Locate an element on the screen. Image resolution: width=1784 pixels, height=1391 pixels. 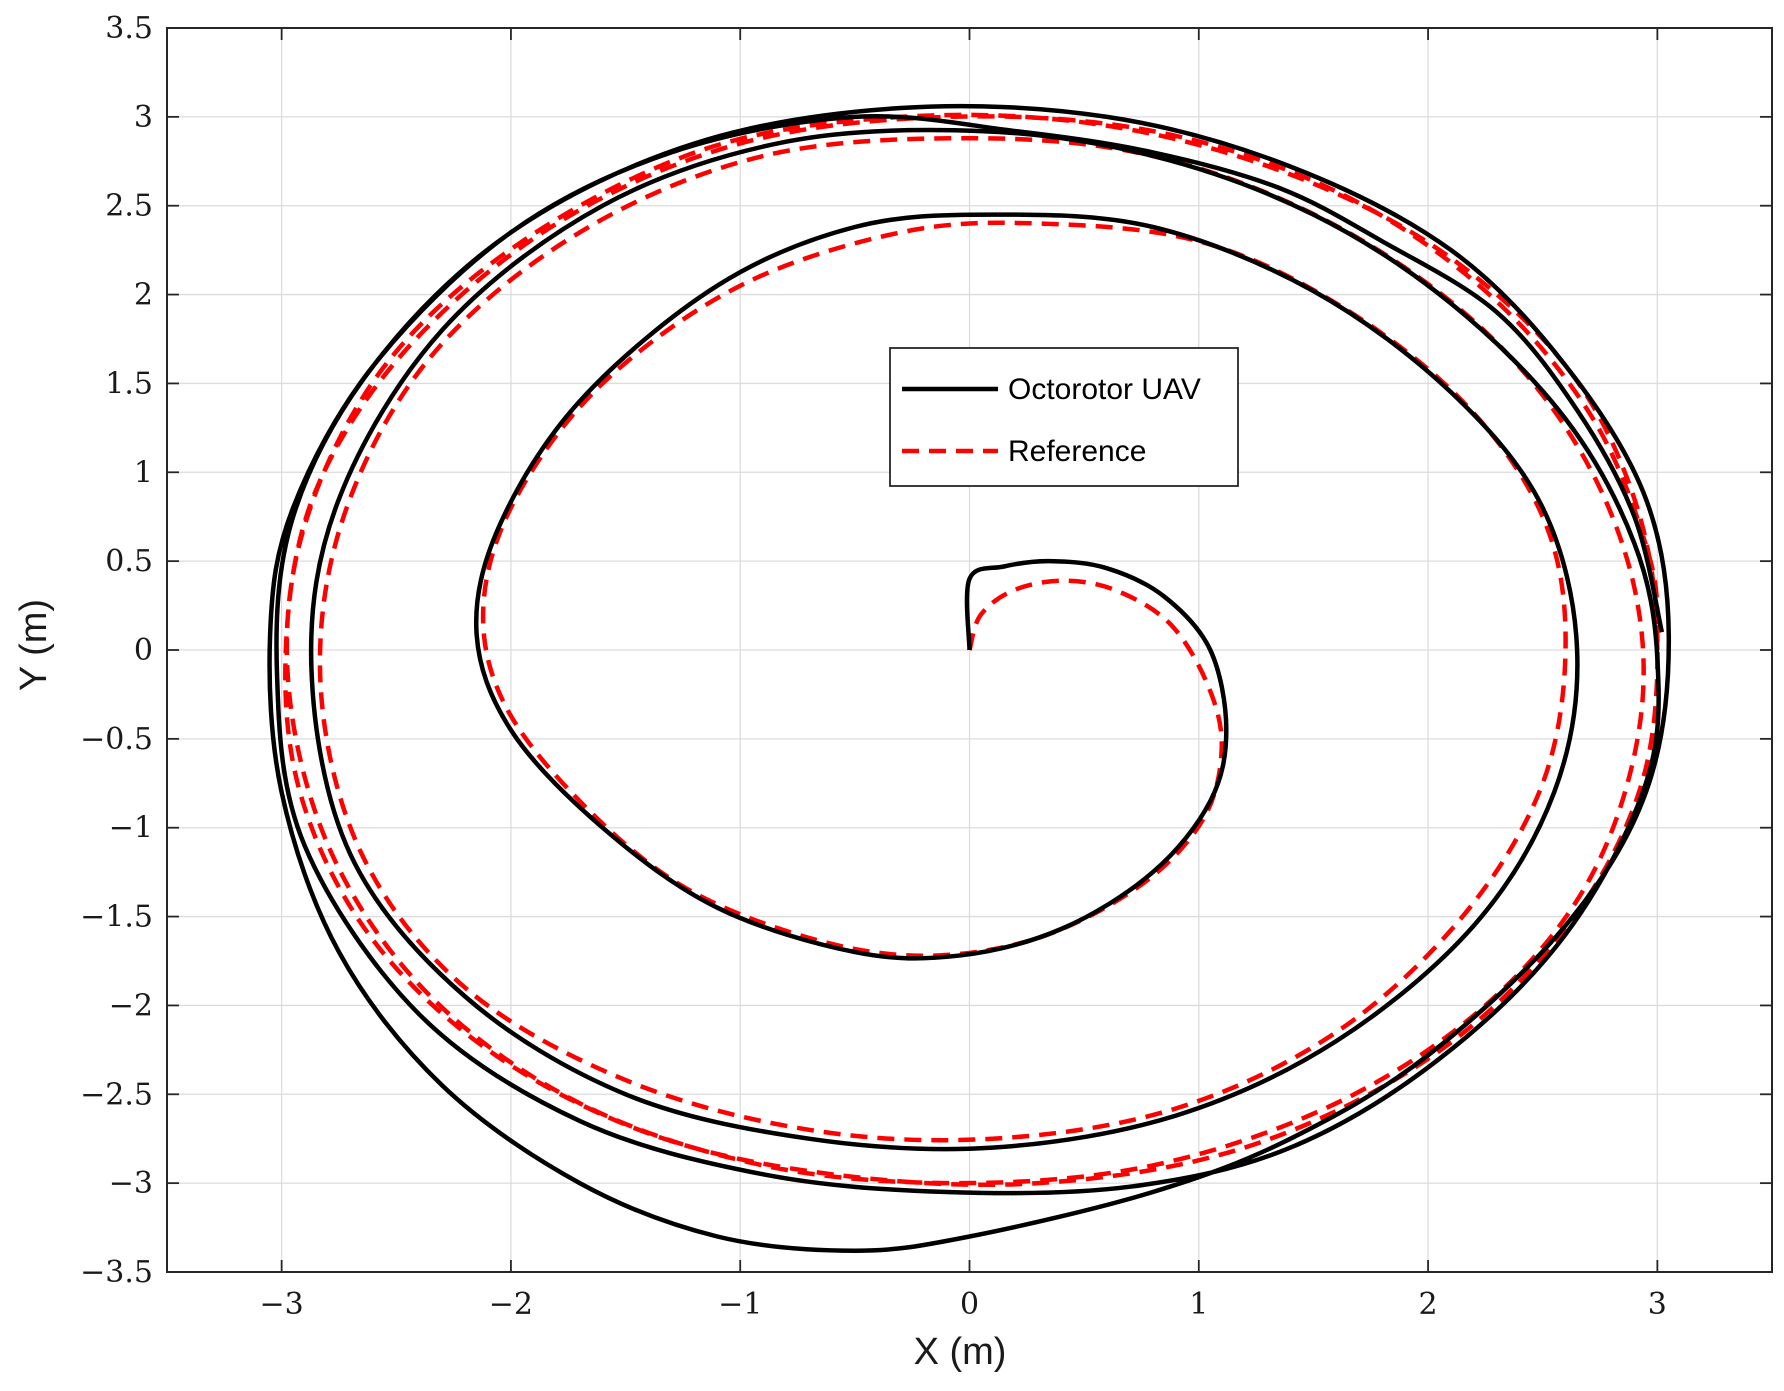
y-axis-title: Y (m) is located at coordinates (34, 645).